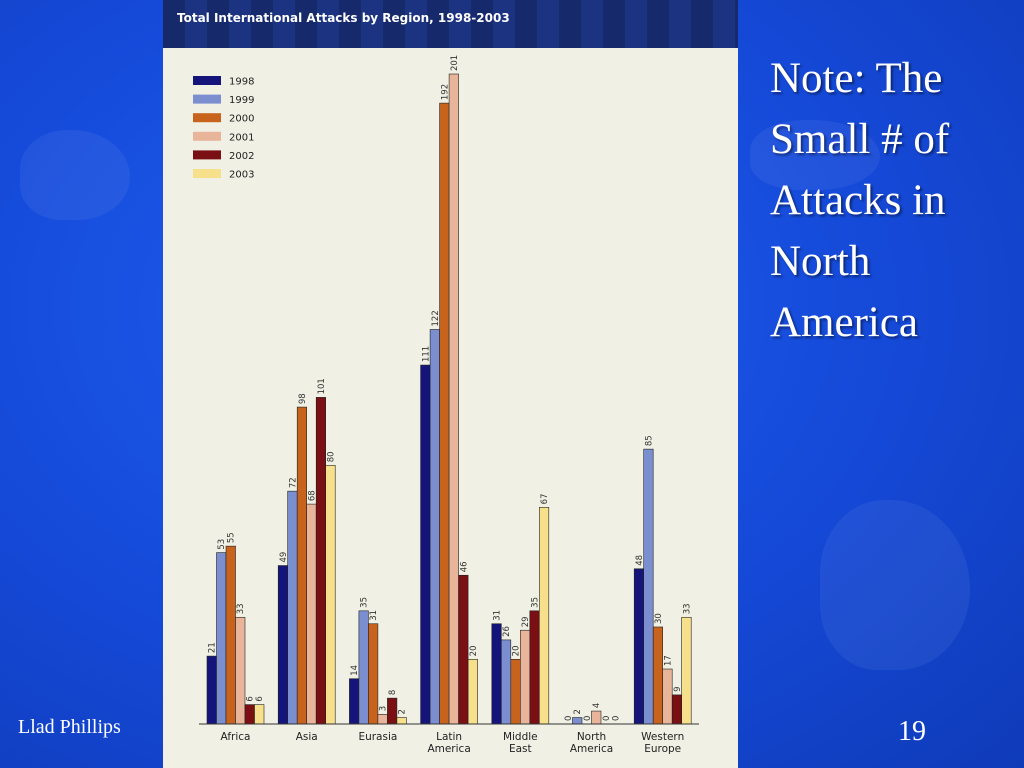  I want to click on value-label-western-europe-2002: 9, so click(678, 688).